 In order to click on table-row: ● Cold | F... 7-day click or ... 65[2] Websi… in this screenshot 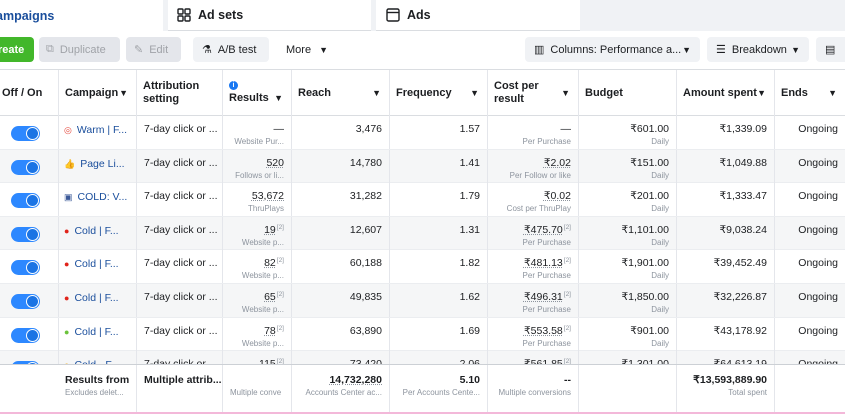, I will do `click(422, 301)`.